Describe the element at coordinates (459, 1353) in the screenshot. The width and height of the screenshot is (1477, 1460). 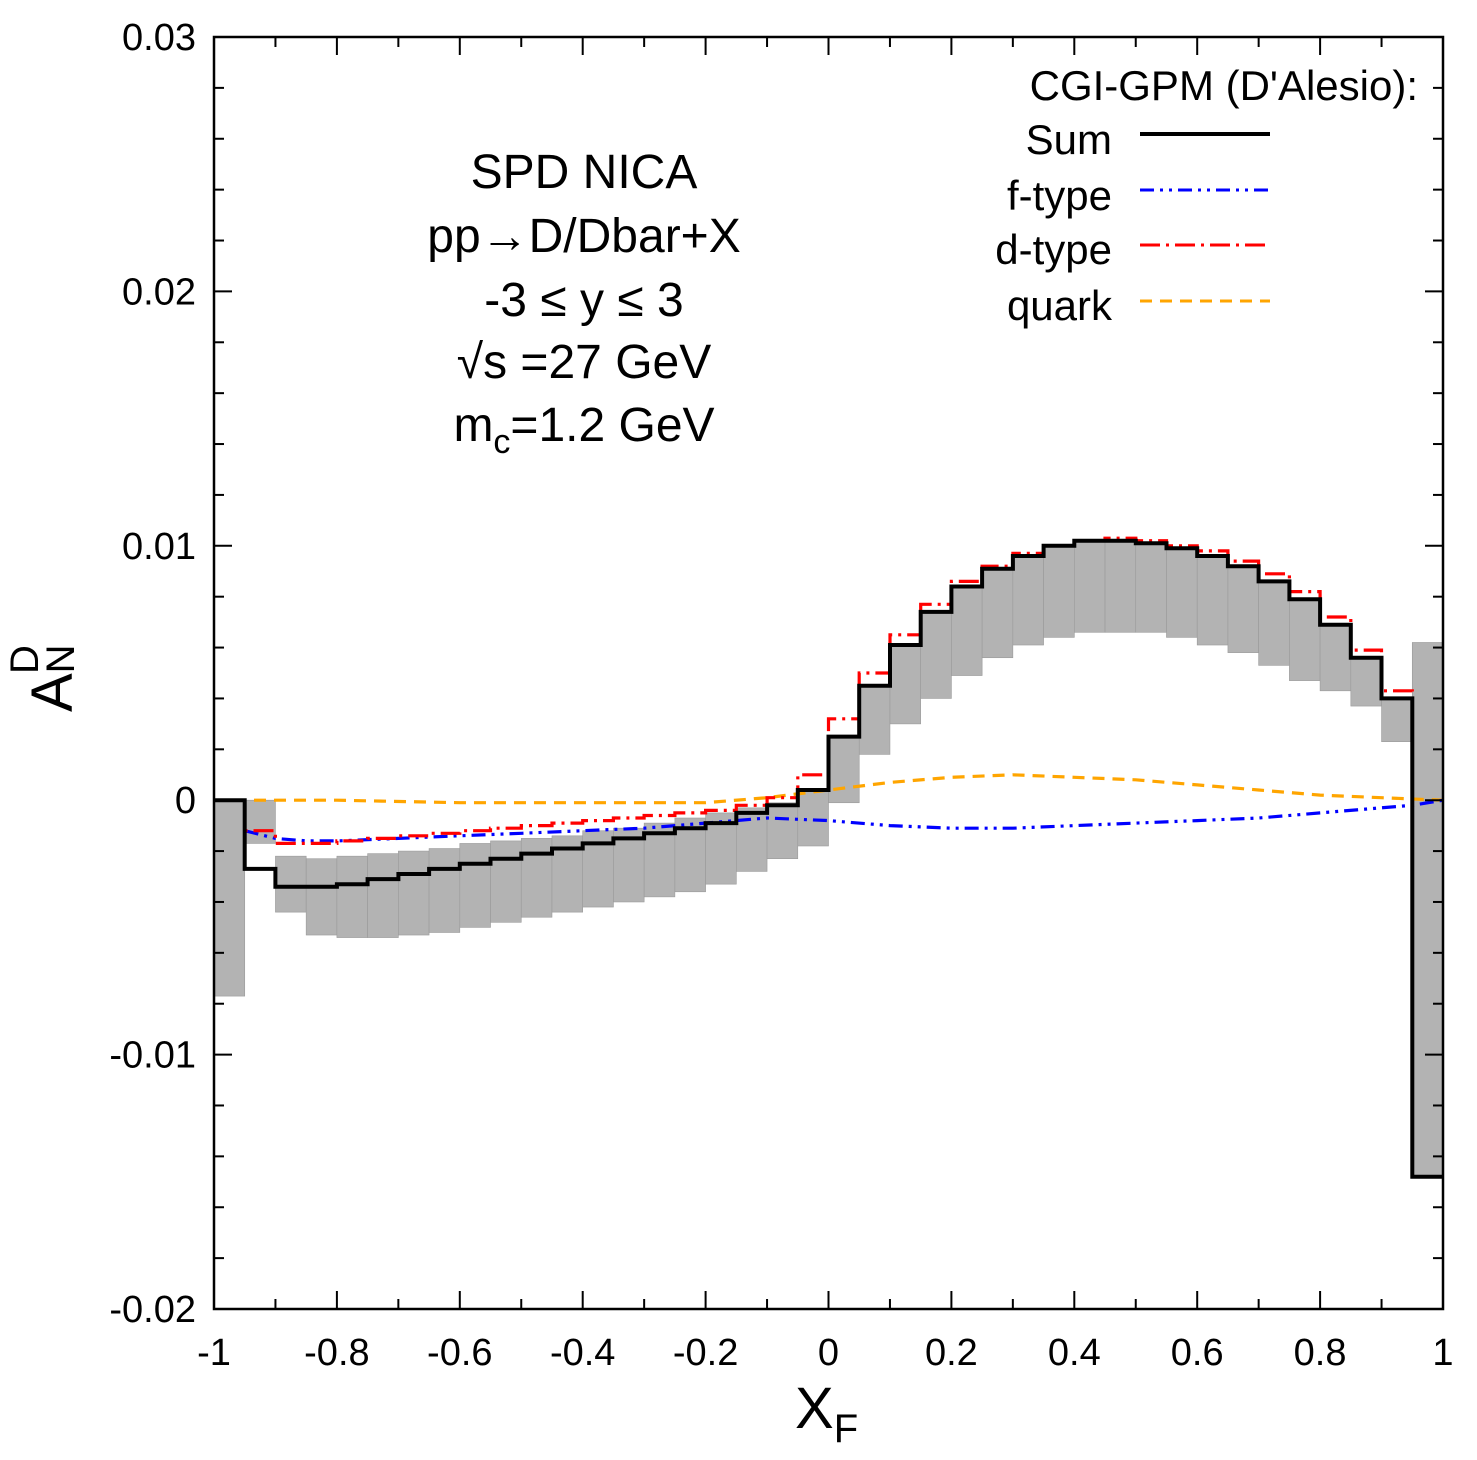
I see `x-tick-label: -0.6` at that location.